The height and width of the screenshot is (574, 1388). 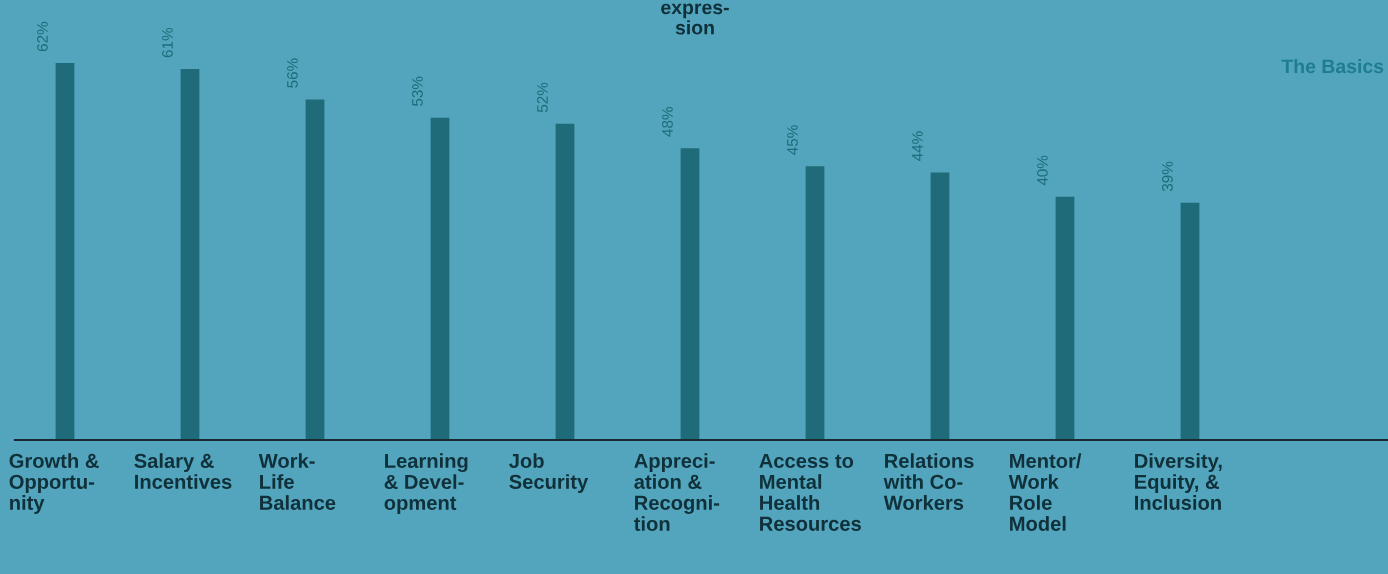 I want to click on data-label: 62%, so click(x=42, y=36).